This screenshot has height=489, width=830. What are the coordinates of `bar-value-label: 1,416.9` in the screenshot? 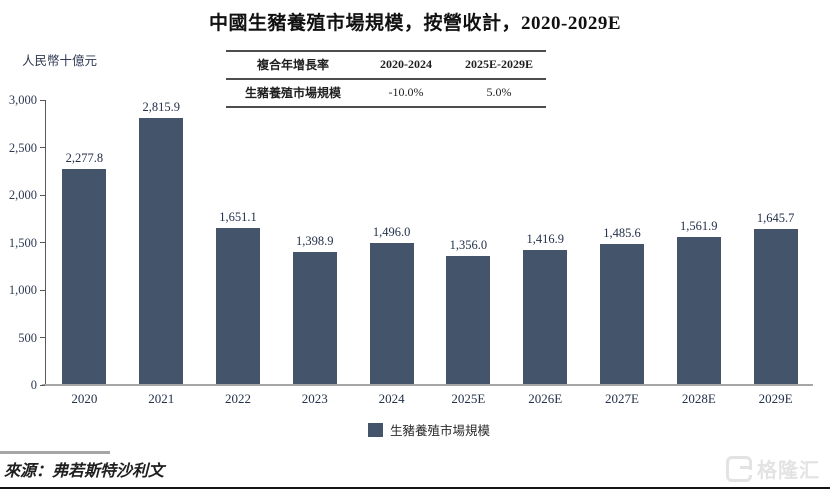 It's located at (545, 239).